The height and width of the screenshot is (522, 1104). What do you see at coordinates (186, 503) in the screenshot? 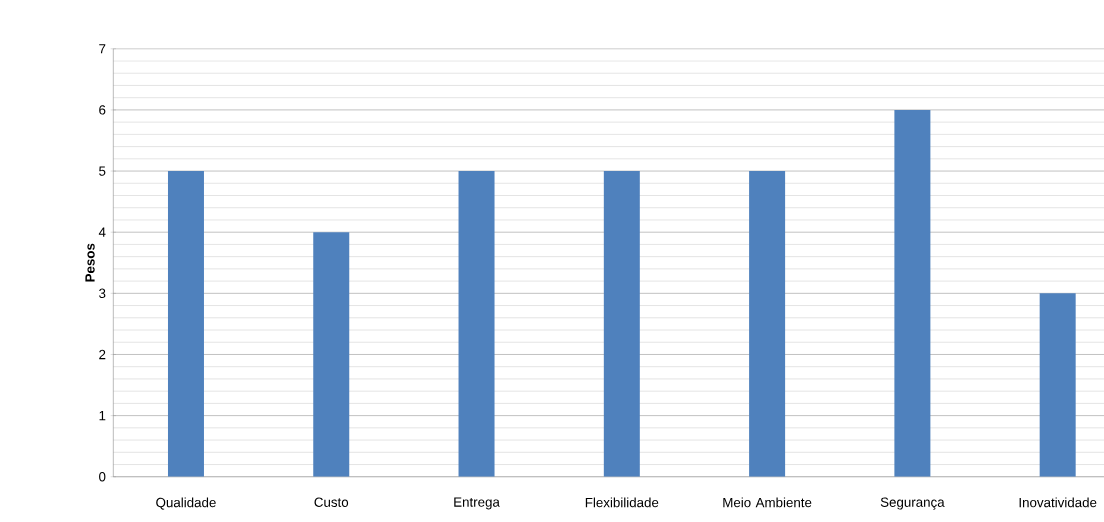
I see `x-tick-label: Qualidade` at bounding box center [186, 503].